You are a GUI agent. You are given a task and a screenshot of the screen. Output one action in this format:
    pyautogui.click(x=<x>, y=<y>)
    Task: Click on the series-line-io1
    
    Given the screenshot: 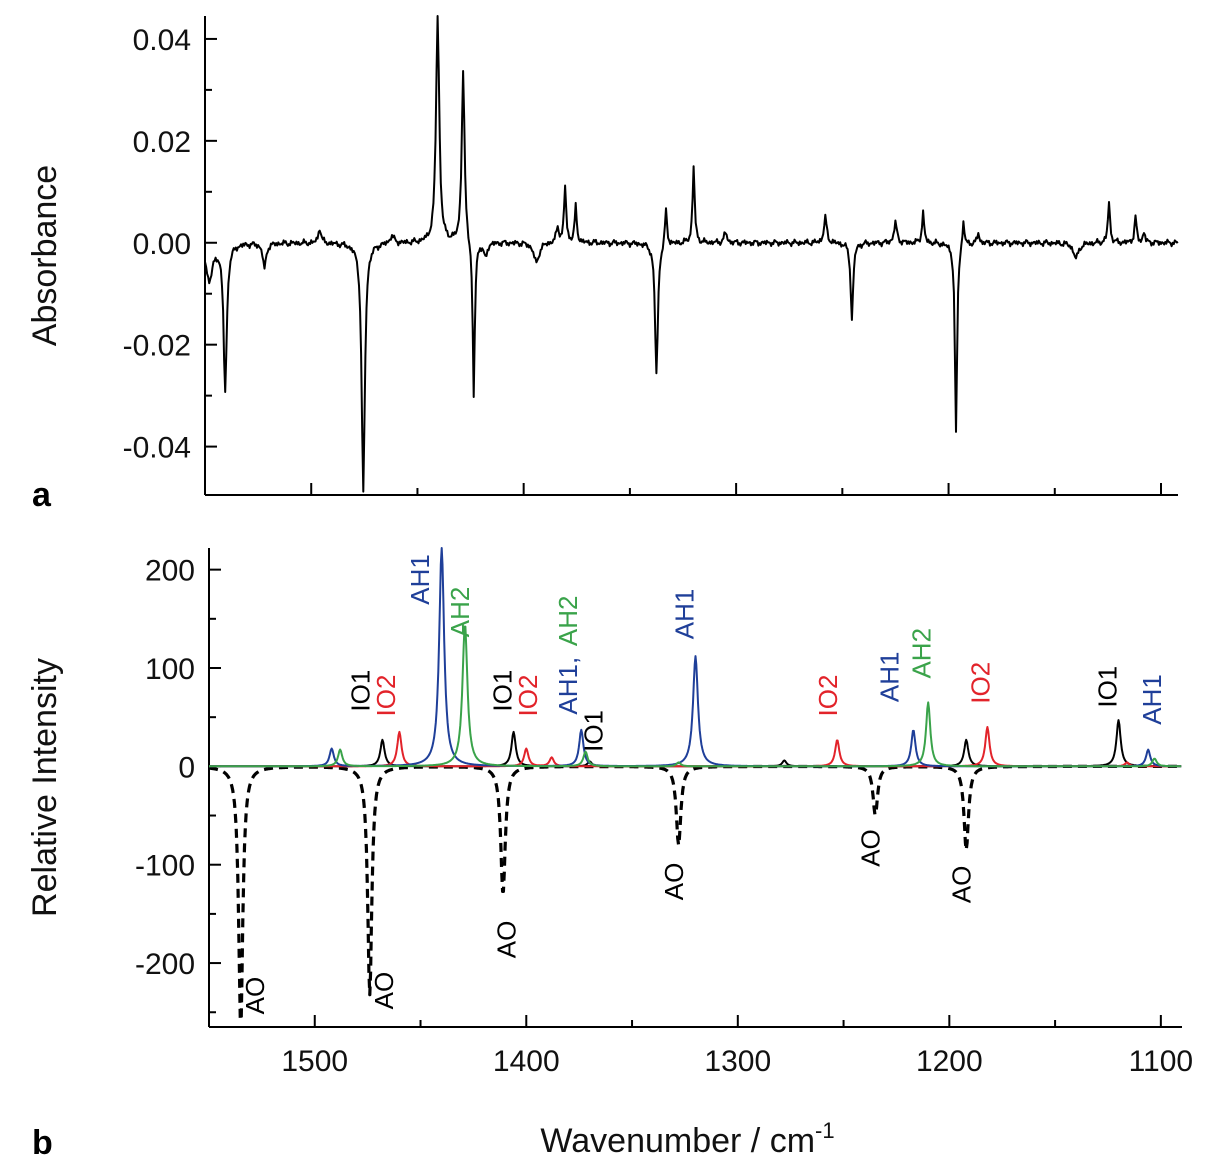 What is the action you would take?
    pyautogui.click(x=695, y=743)
    